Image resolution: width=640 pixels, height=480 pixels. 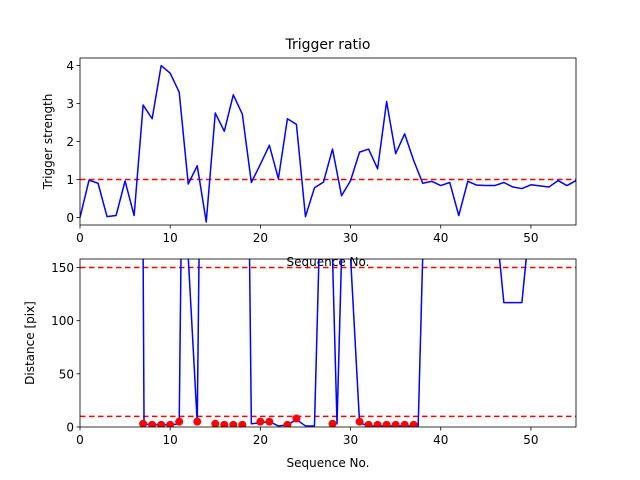 What do you see at coordinates (70, 66) in the screenshot?
I see `y-tick-label: 4` at bounding box center [70, 66].